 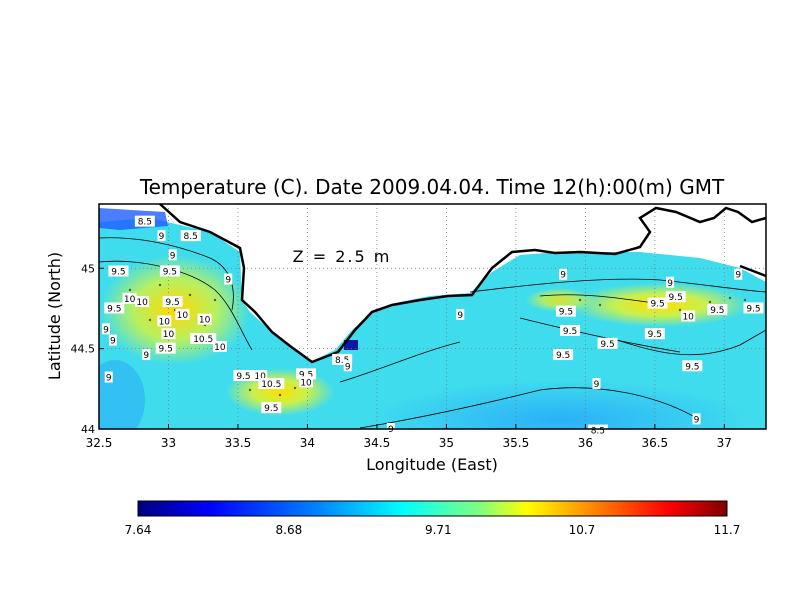 What do you see at coordinates (516, 443) in the screenshot?
I see `x-tick-label: 35.5` at bounding box center [516, 443].